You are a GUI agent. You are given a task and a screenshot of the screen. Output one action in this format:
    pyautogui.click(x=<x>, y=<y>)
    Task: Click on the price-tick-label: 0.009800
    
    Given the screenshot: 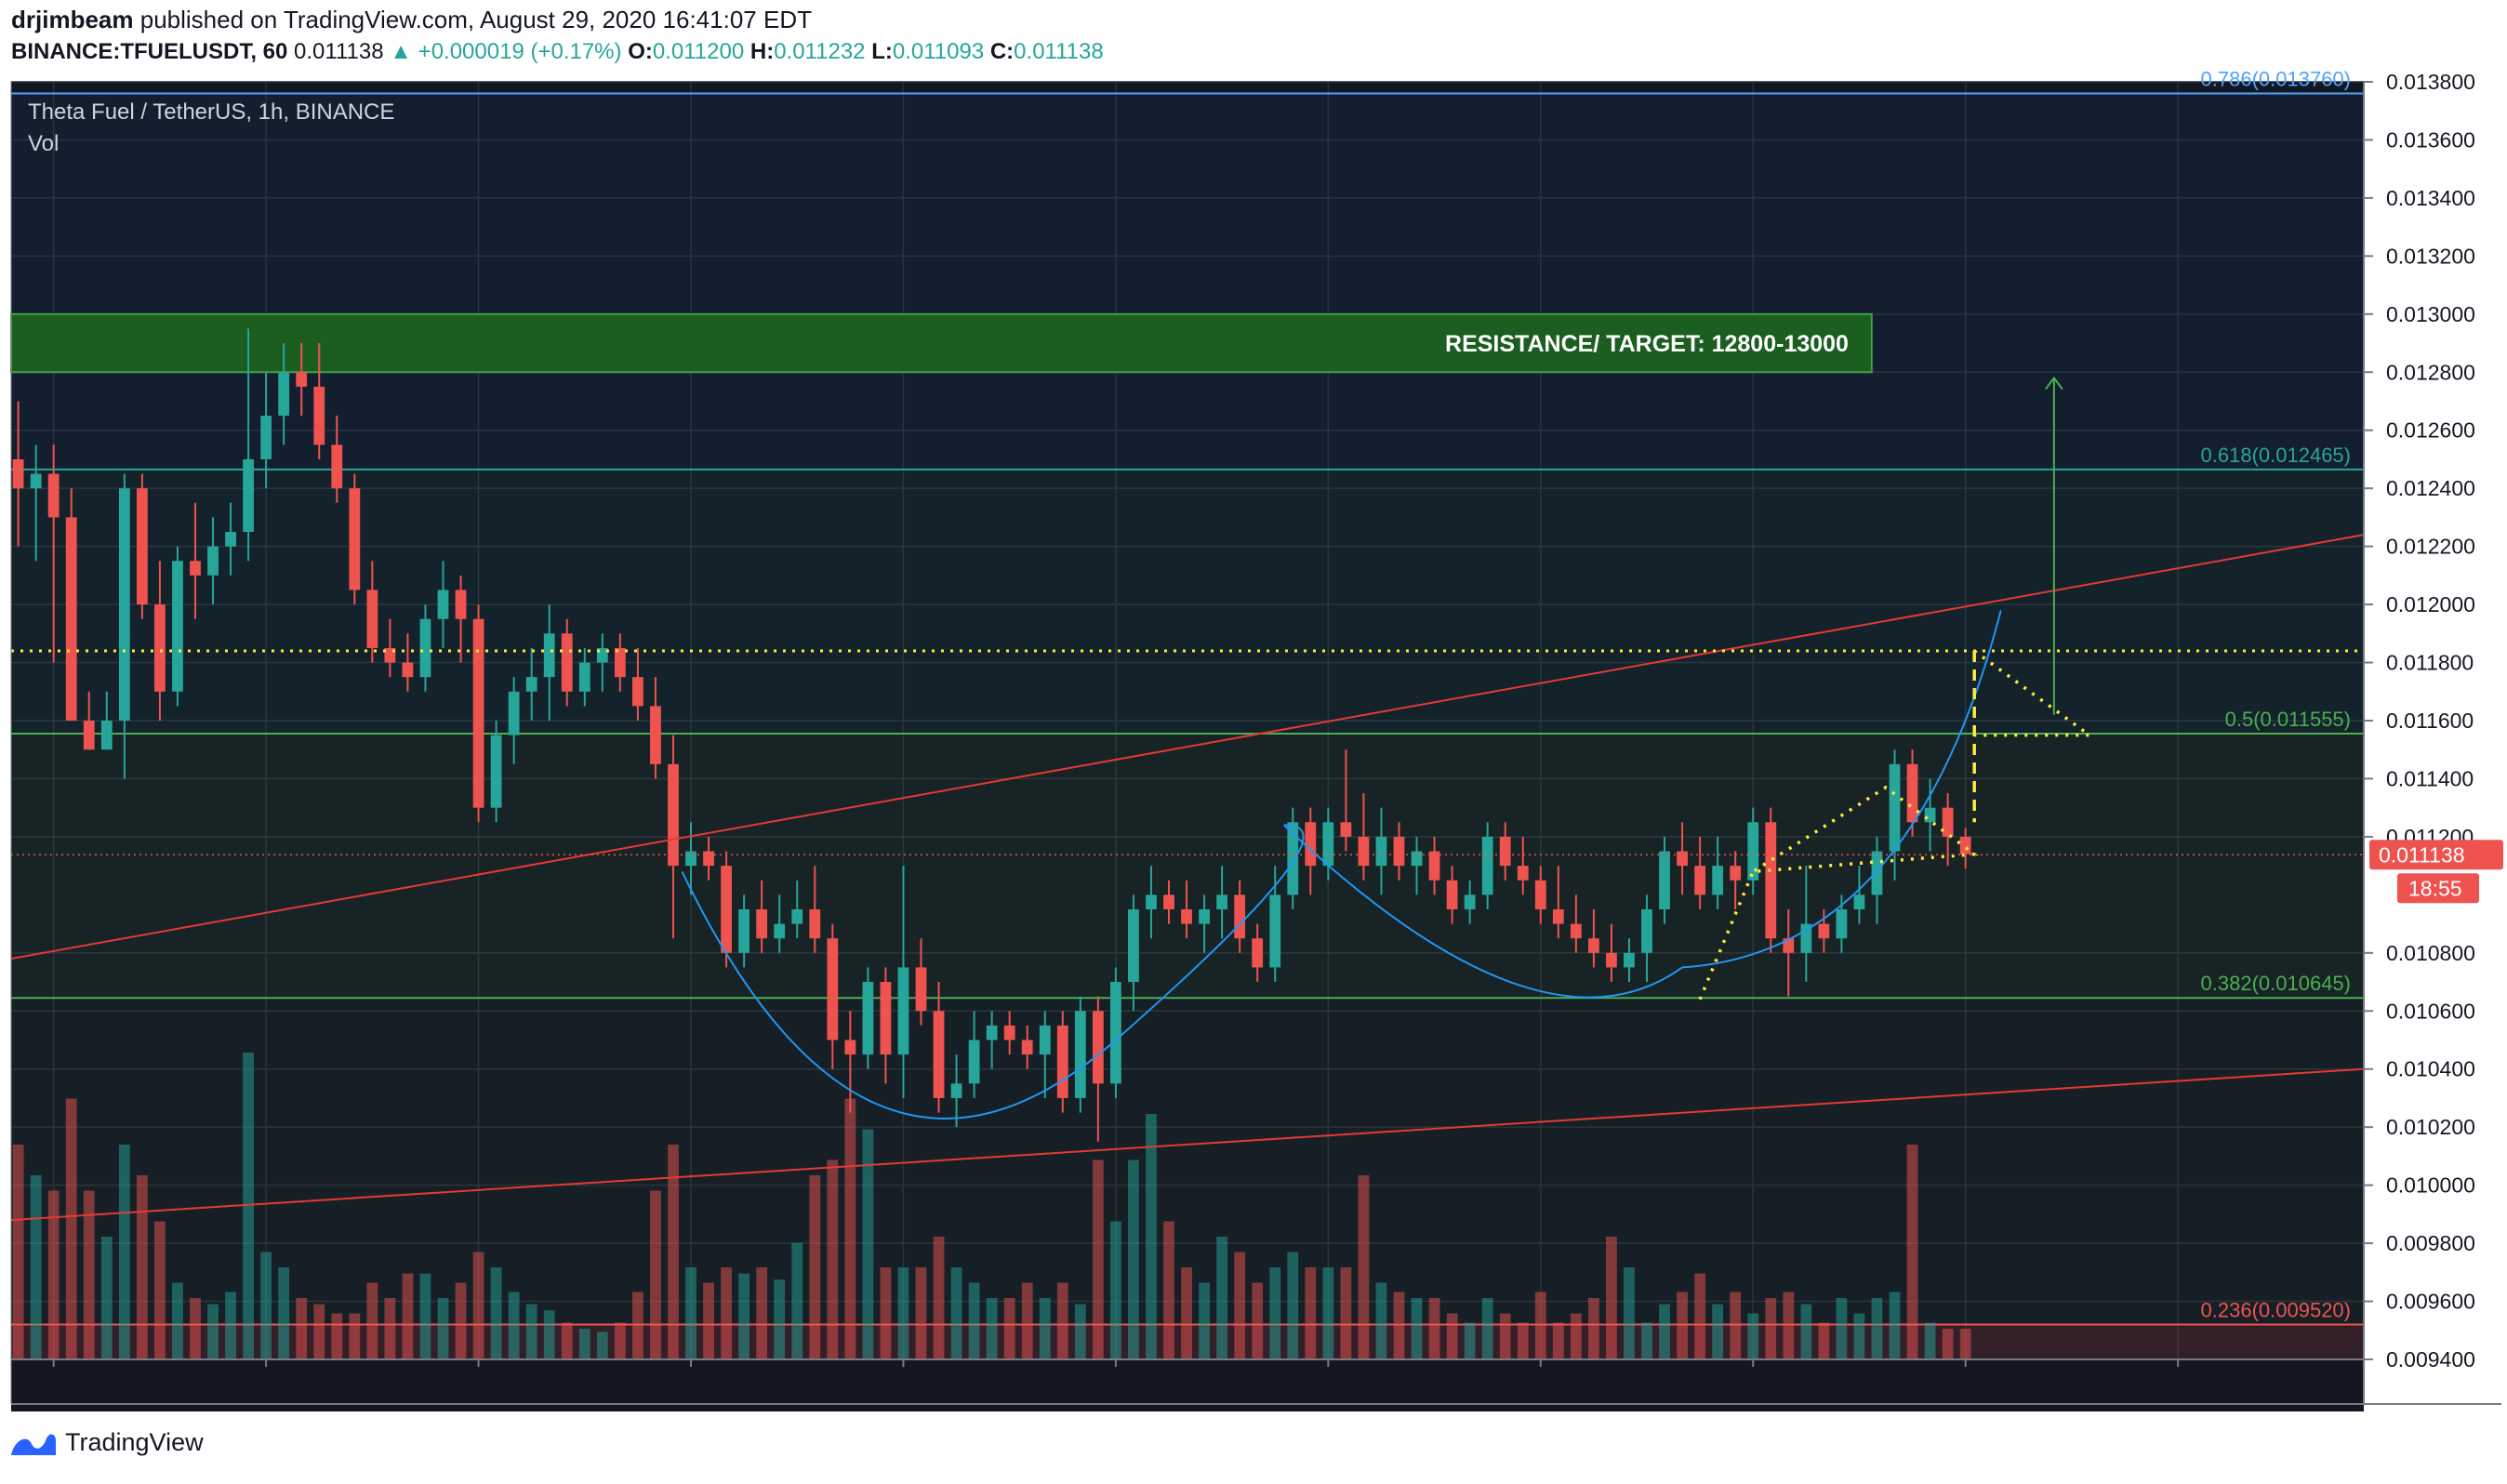 What is the action you would take?
    pyautogui.click(x=2430, y=1243)
    